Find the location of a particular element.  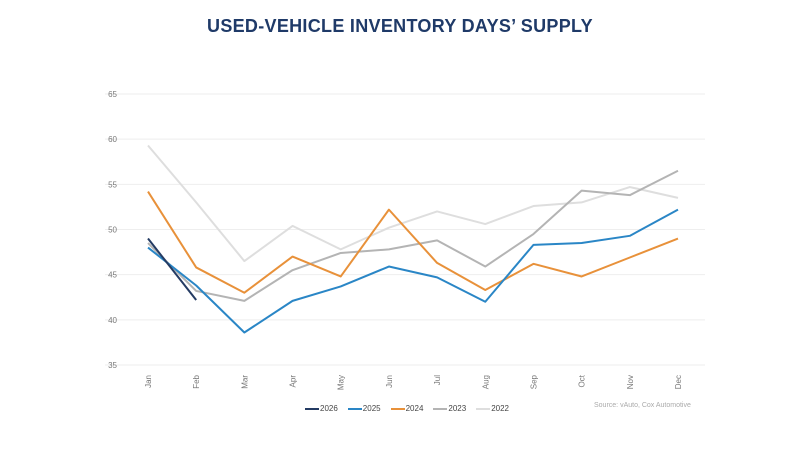

legend-item-2026: 2026 is located at coordinates (321, 408).